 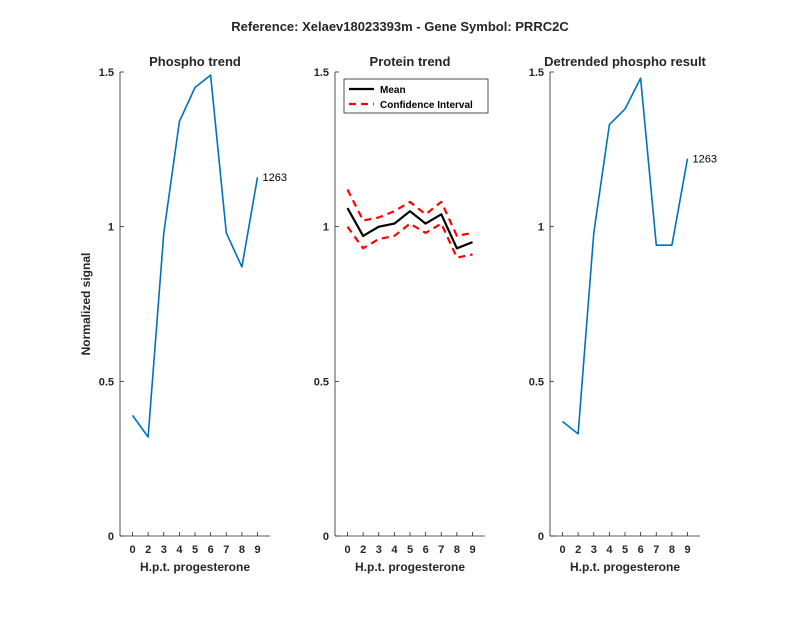 I want to click on legend: Mean Confidence Interval, so click(x=416, y=96).